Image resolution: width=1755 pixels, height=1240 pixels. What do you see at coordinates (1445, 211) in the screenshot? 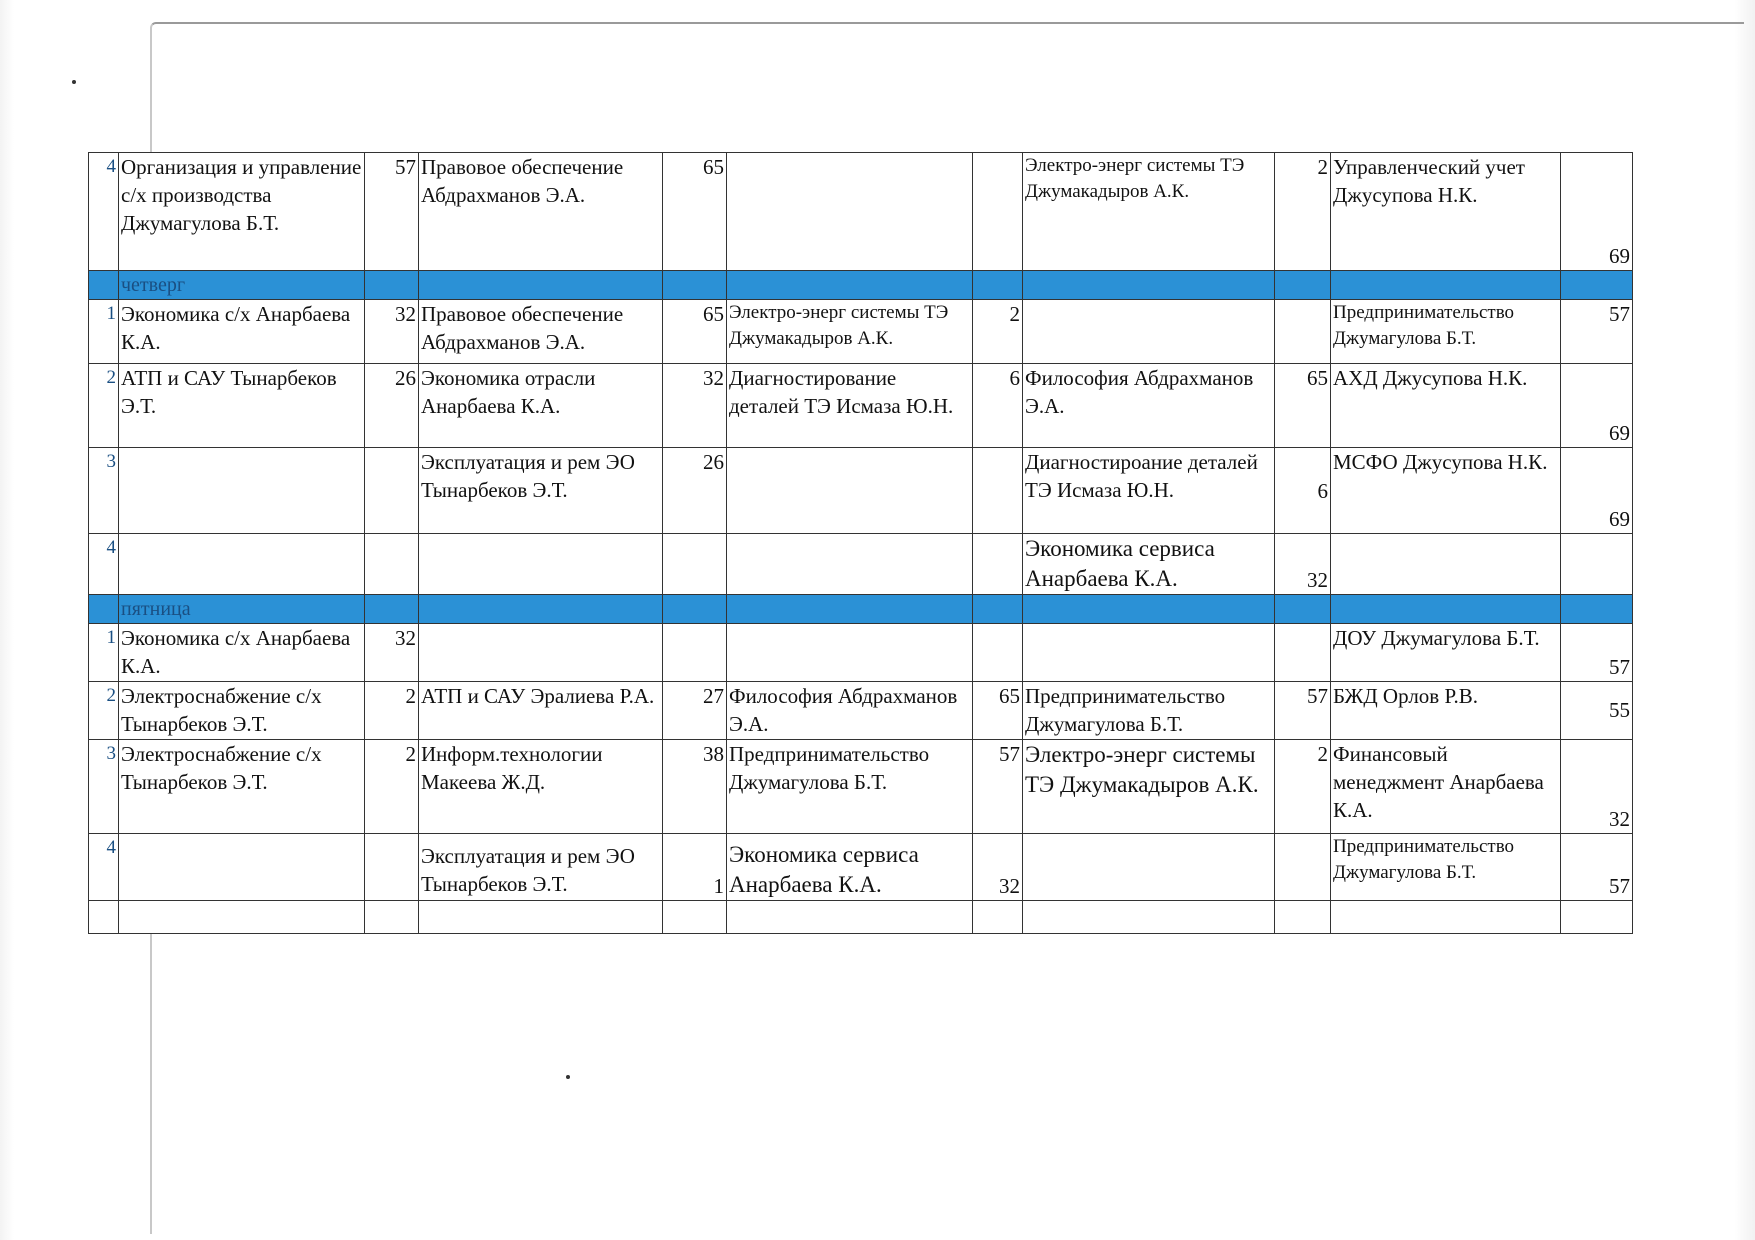
I see `lesson-cell: Управленческий учет Джусупова Н.К.` at bounding box center [1445, 211].